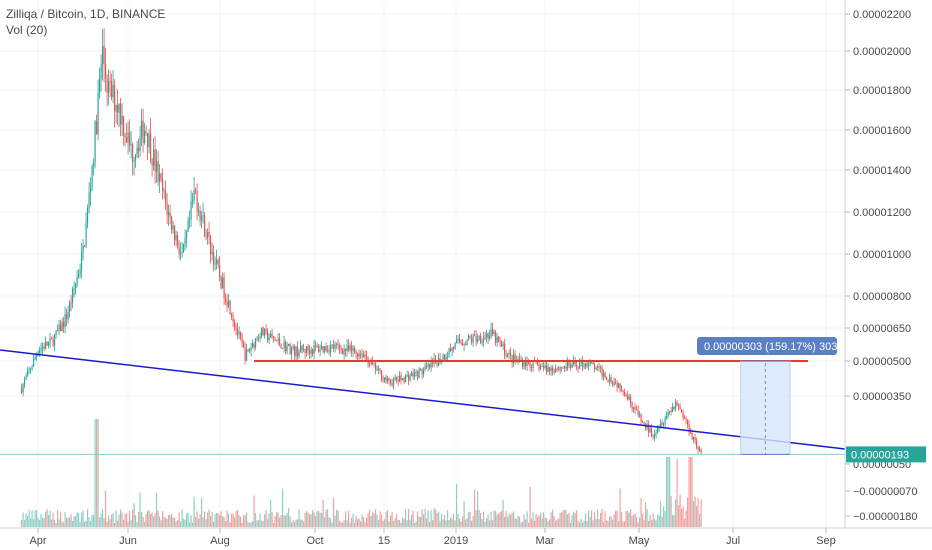 Image resolution: width=932 pixels, height=550 pixels. I want to click on time-tick-label: Sep, so click(826, 541).